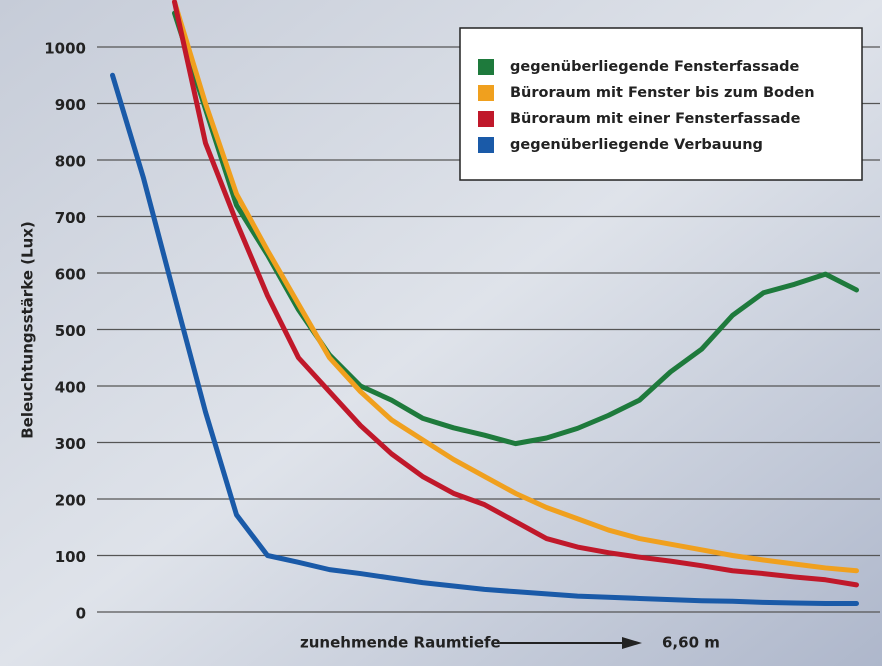 This screenshot has width=882, height=666. What do you see at coordinates (70, 557) in the screenshot?
I see `y-tick-label: 100` at bounding box center [70, 557].